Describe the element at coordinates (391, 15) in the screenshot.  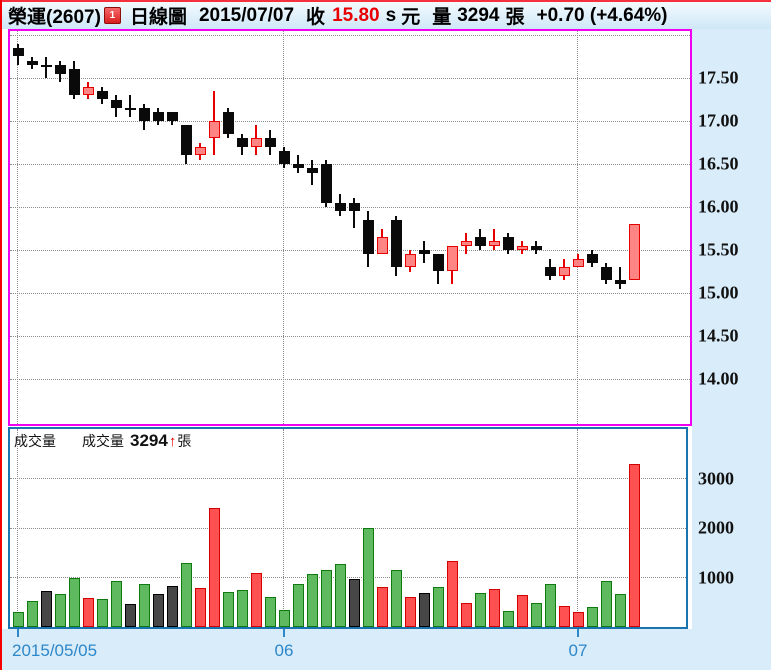
I see `close-suffix: s` at that location.